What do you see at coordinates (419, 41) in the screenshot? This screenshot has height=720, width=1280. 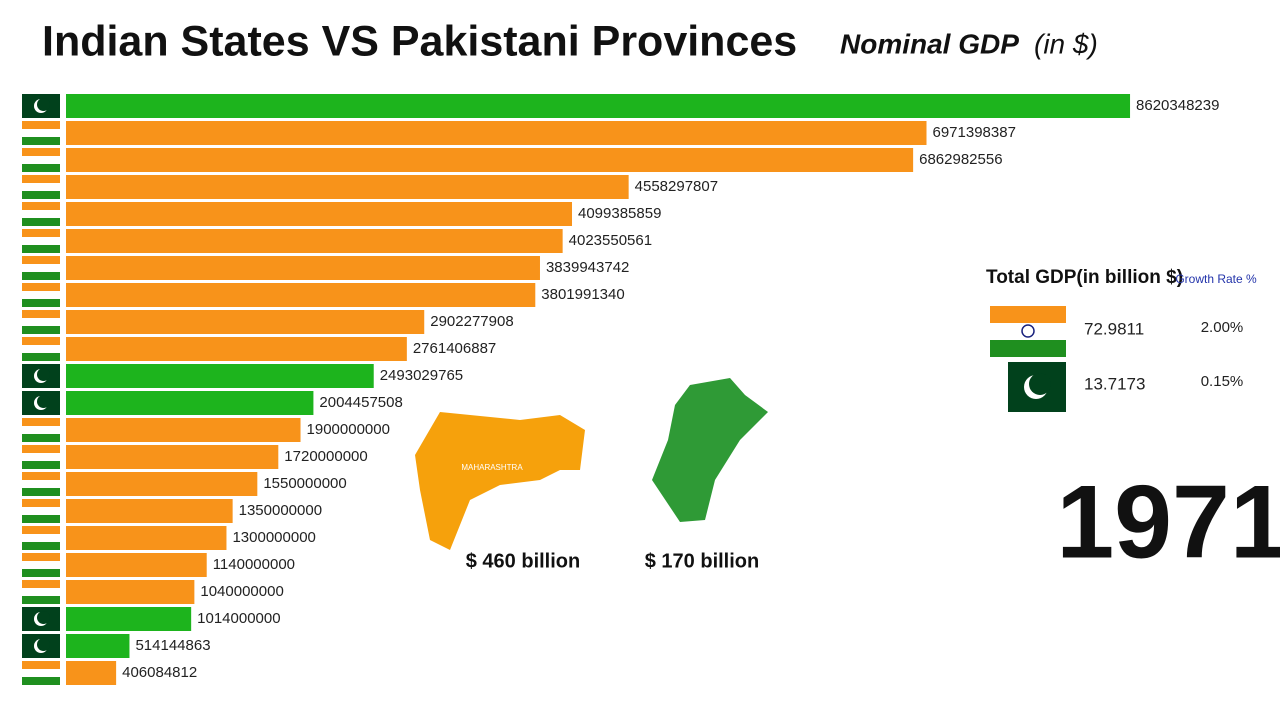 I see `chart-title: Indian States VS Pakistani Provinces` at bounding box center [419, 41].